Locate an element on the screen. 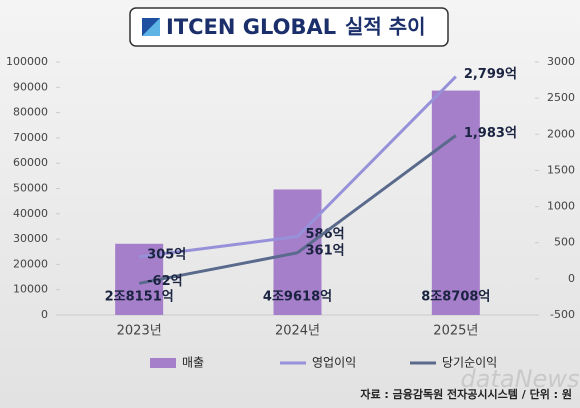 Image resolution: width=580 pixels, height=408 pixels. bar is located at coordinates (455, 203).